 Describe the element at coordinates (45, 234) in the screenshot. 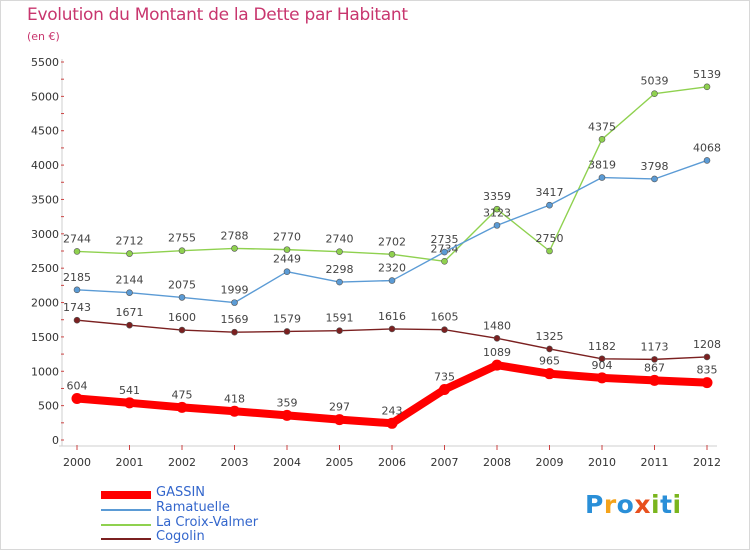

I see `y-tick-label: 3000` at that location.